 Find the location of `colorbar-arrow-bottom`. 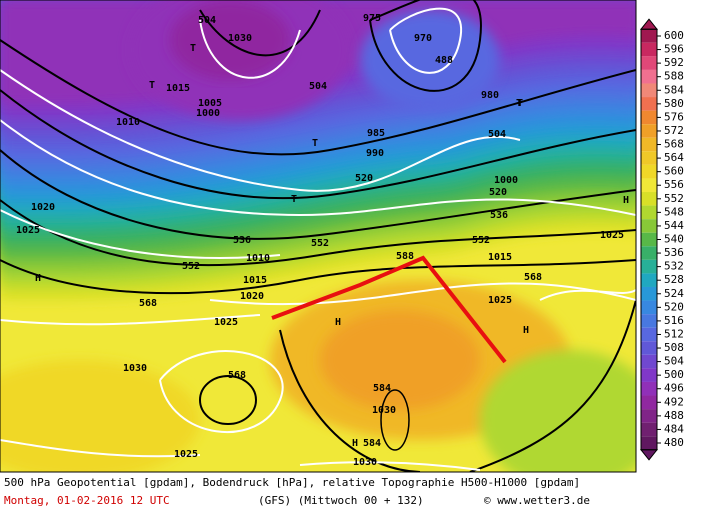

colorbar-arrow-bottom is located at coordinates (649, 455).